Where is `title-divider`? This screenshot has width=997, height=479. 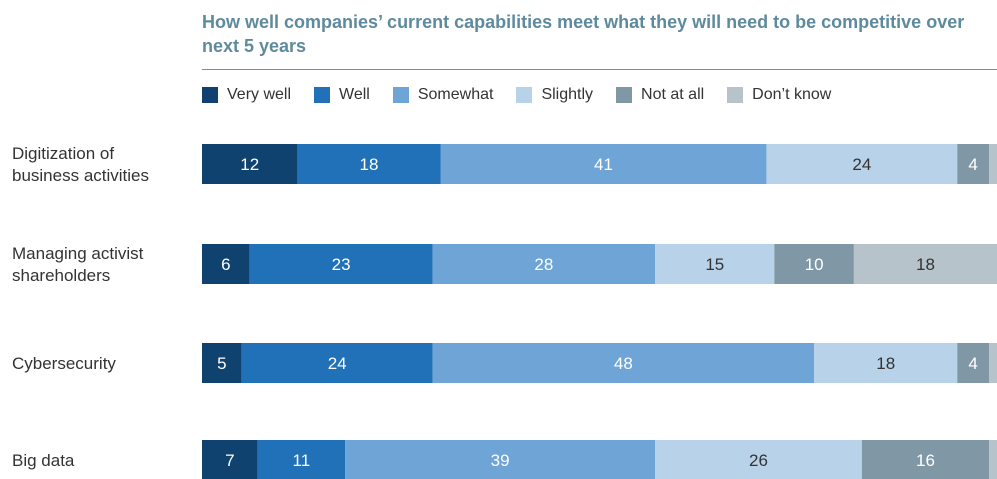 title-divider is located at coordinates (599, 69).